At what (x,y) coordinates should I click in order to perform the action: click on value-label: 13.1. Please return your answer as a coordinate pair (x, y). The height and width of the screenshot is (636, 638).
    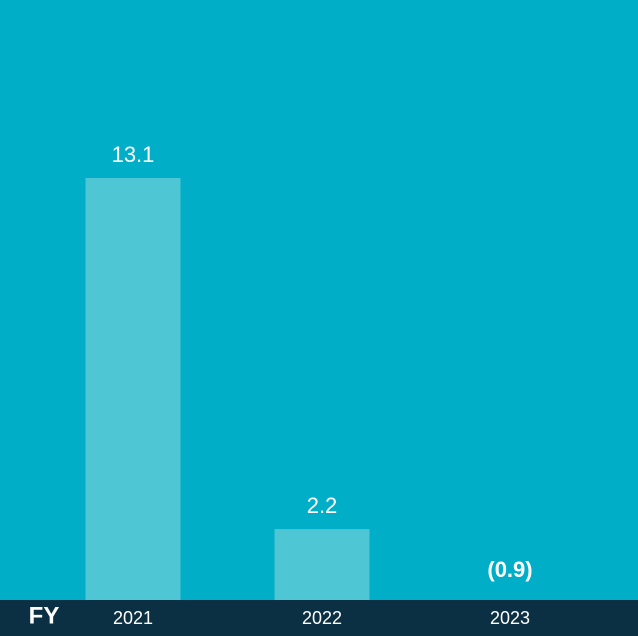
    Looking at the image, I should click on (133, 154).